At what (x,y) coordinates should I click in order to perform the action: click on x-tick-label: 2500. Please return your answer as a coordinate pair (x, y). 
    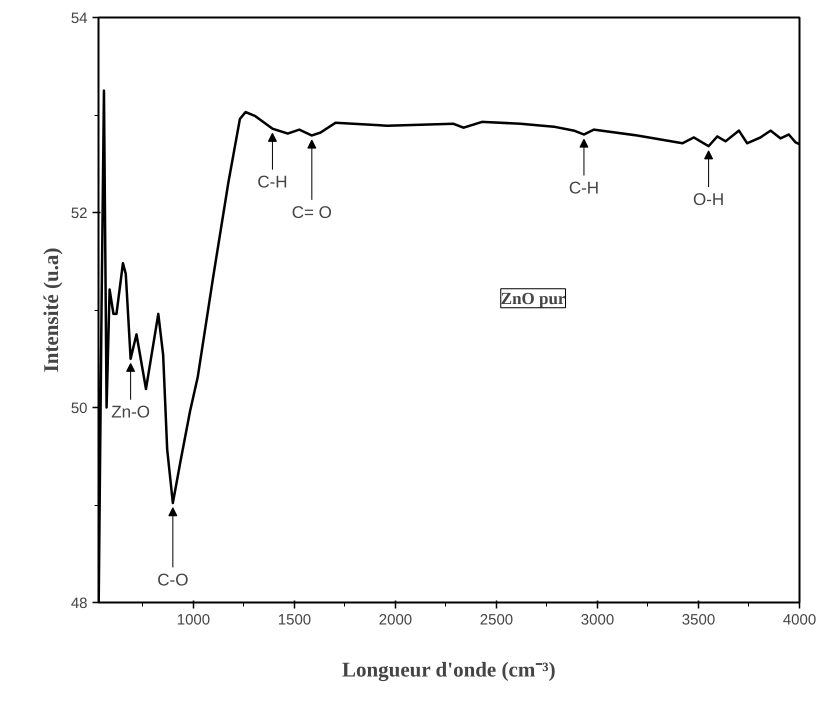
    Looking at the image, I should click on (497, 620).